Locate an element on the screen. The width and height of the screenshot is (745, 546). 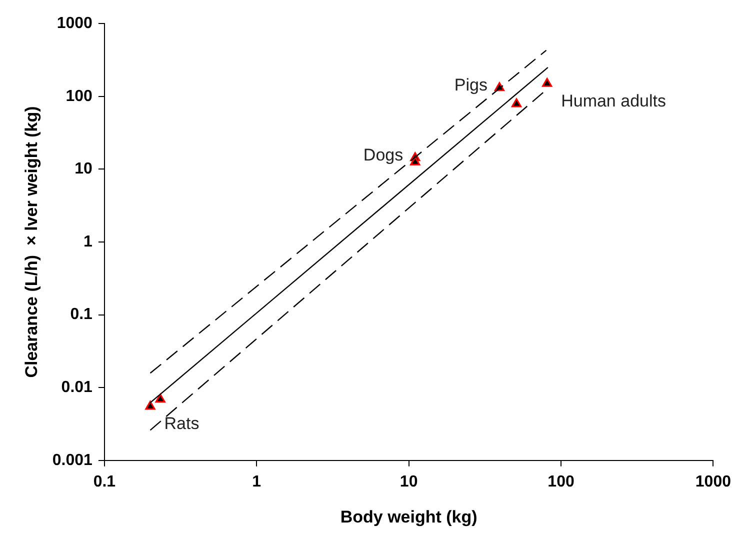
annotation: Pigs is located at coordinates (471, 85).